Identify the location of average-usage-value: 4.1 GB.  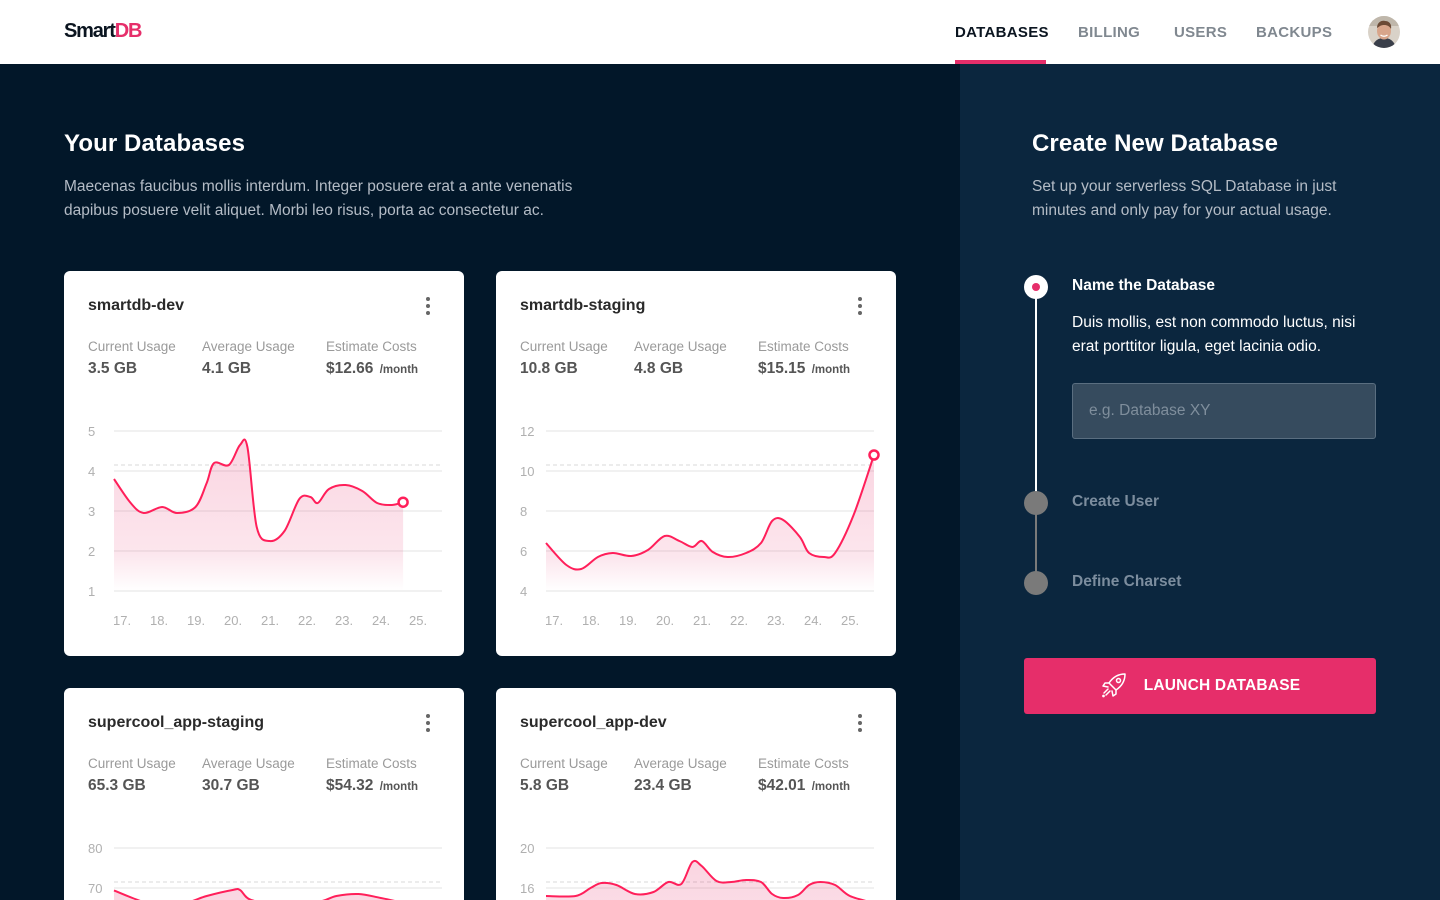
(227, 368).